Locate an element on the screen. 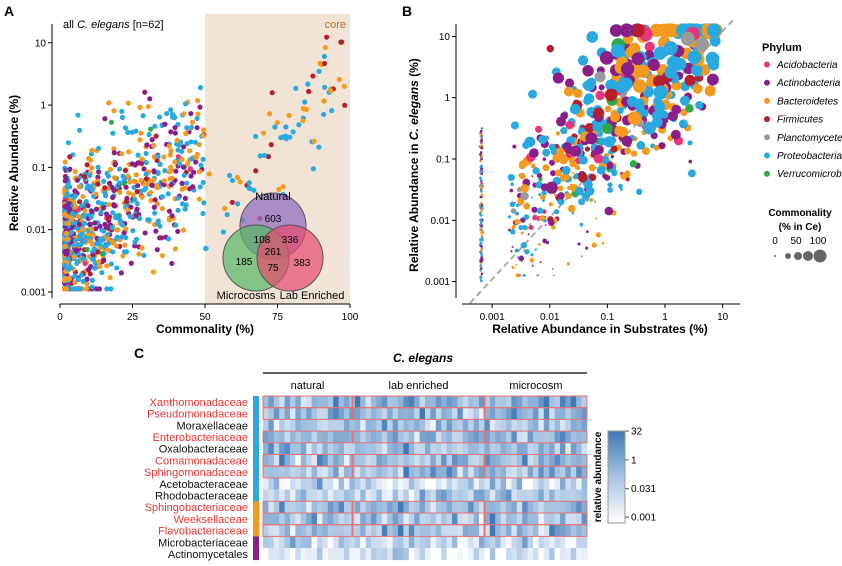 Image resolution: width=842 pixels, height=566 pixels. commonality-size-dot is located at coordinates (788, 256).